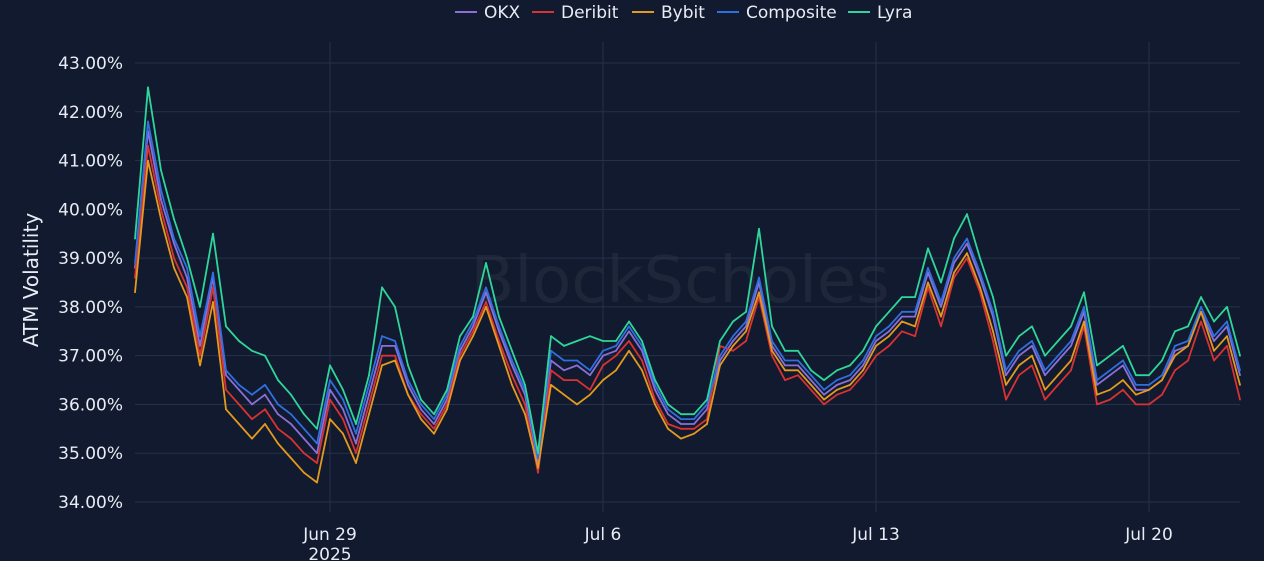 The height and width of the screenshot is (561, 1264). I want to click on legend-item-bybit: Bybit, so click(668, 13).